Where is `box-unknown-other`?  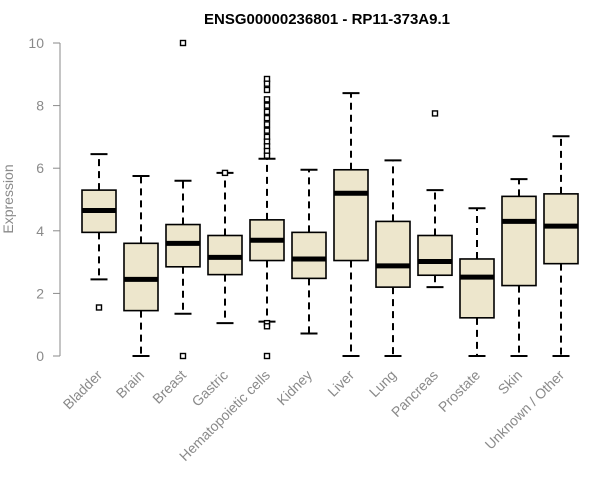
box-unknown-other is located at coordinates (561, 246).